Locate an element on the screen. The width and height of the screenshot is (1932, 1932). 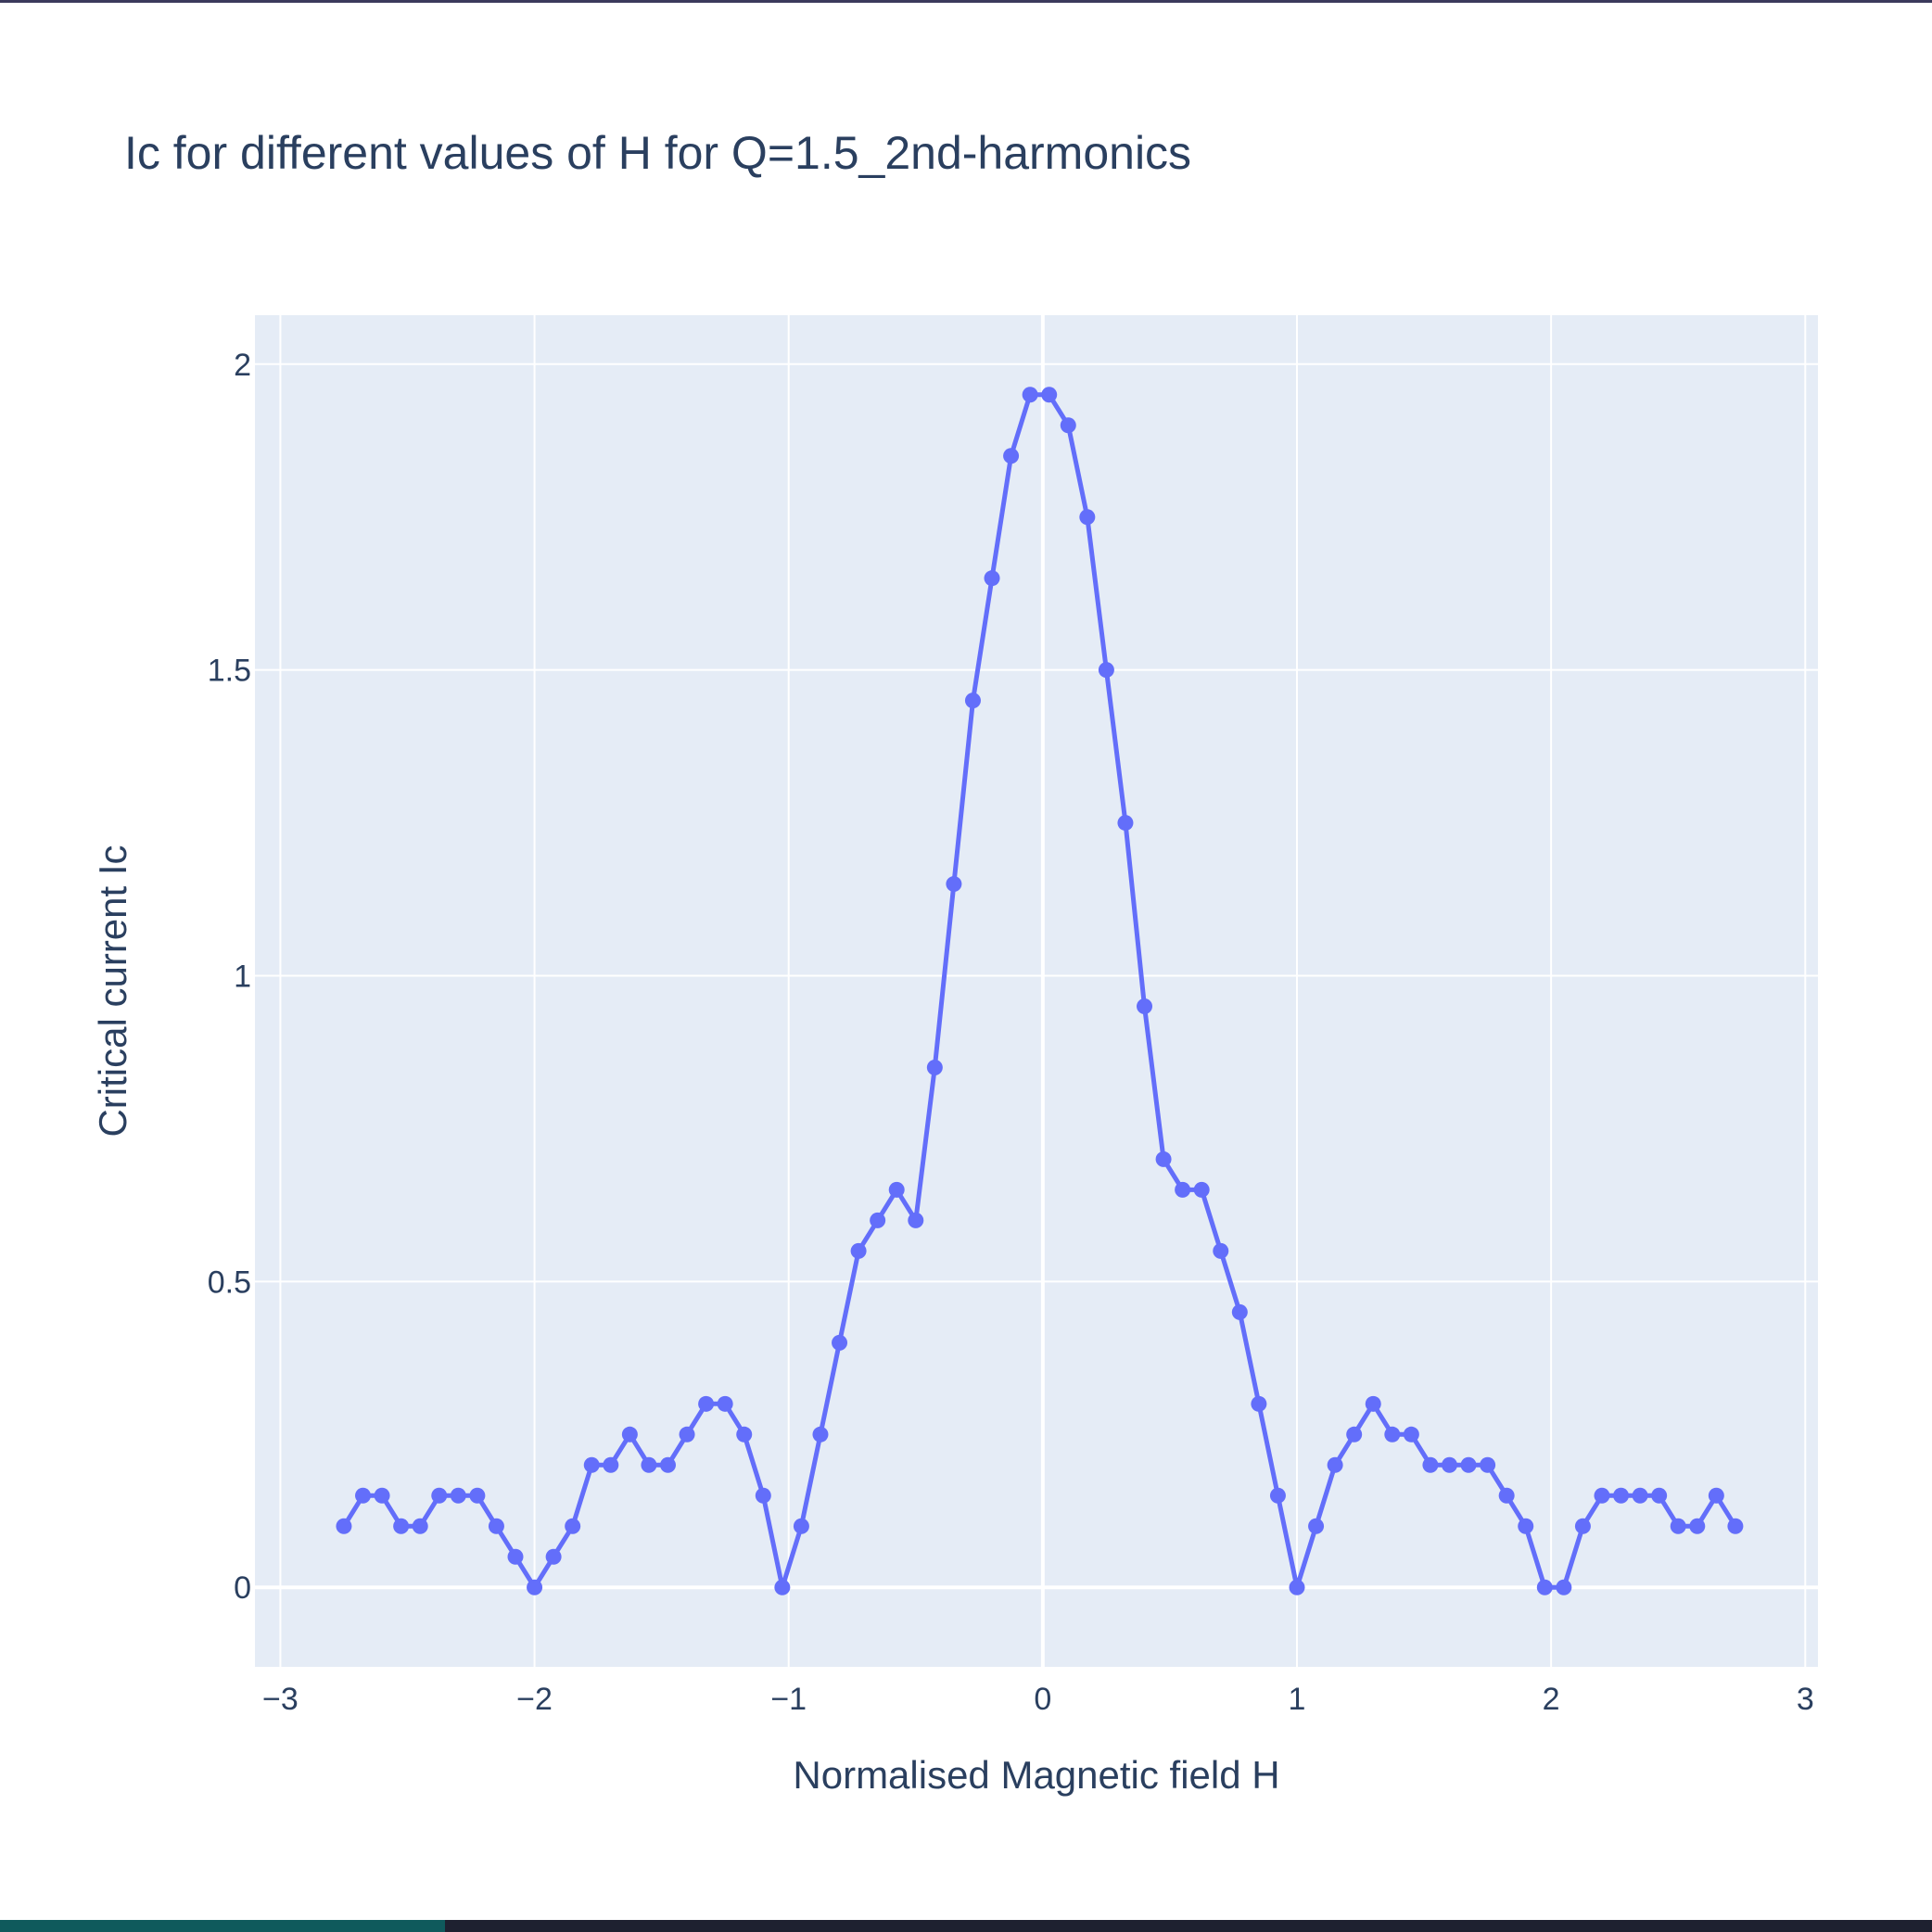
window-top-border is located at coordinates (966, 1).